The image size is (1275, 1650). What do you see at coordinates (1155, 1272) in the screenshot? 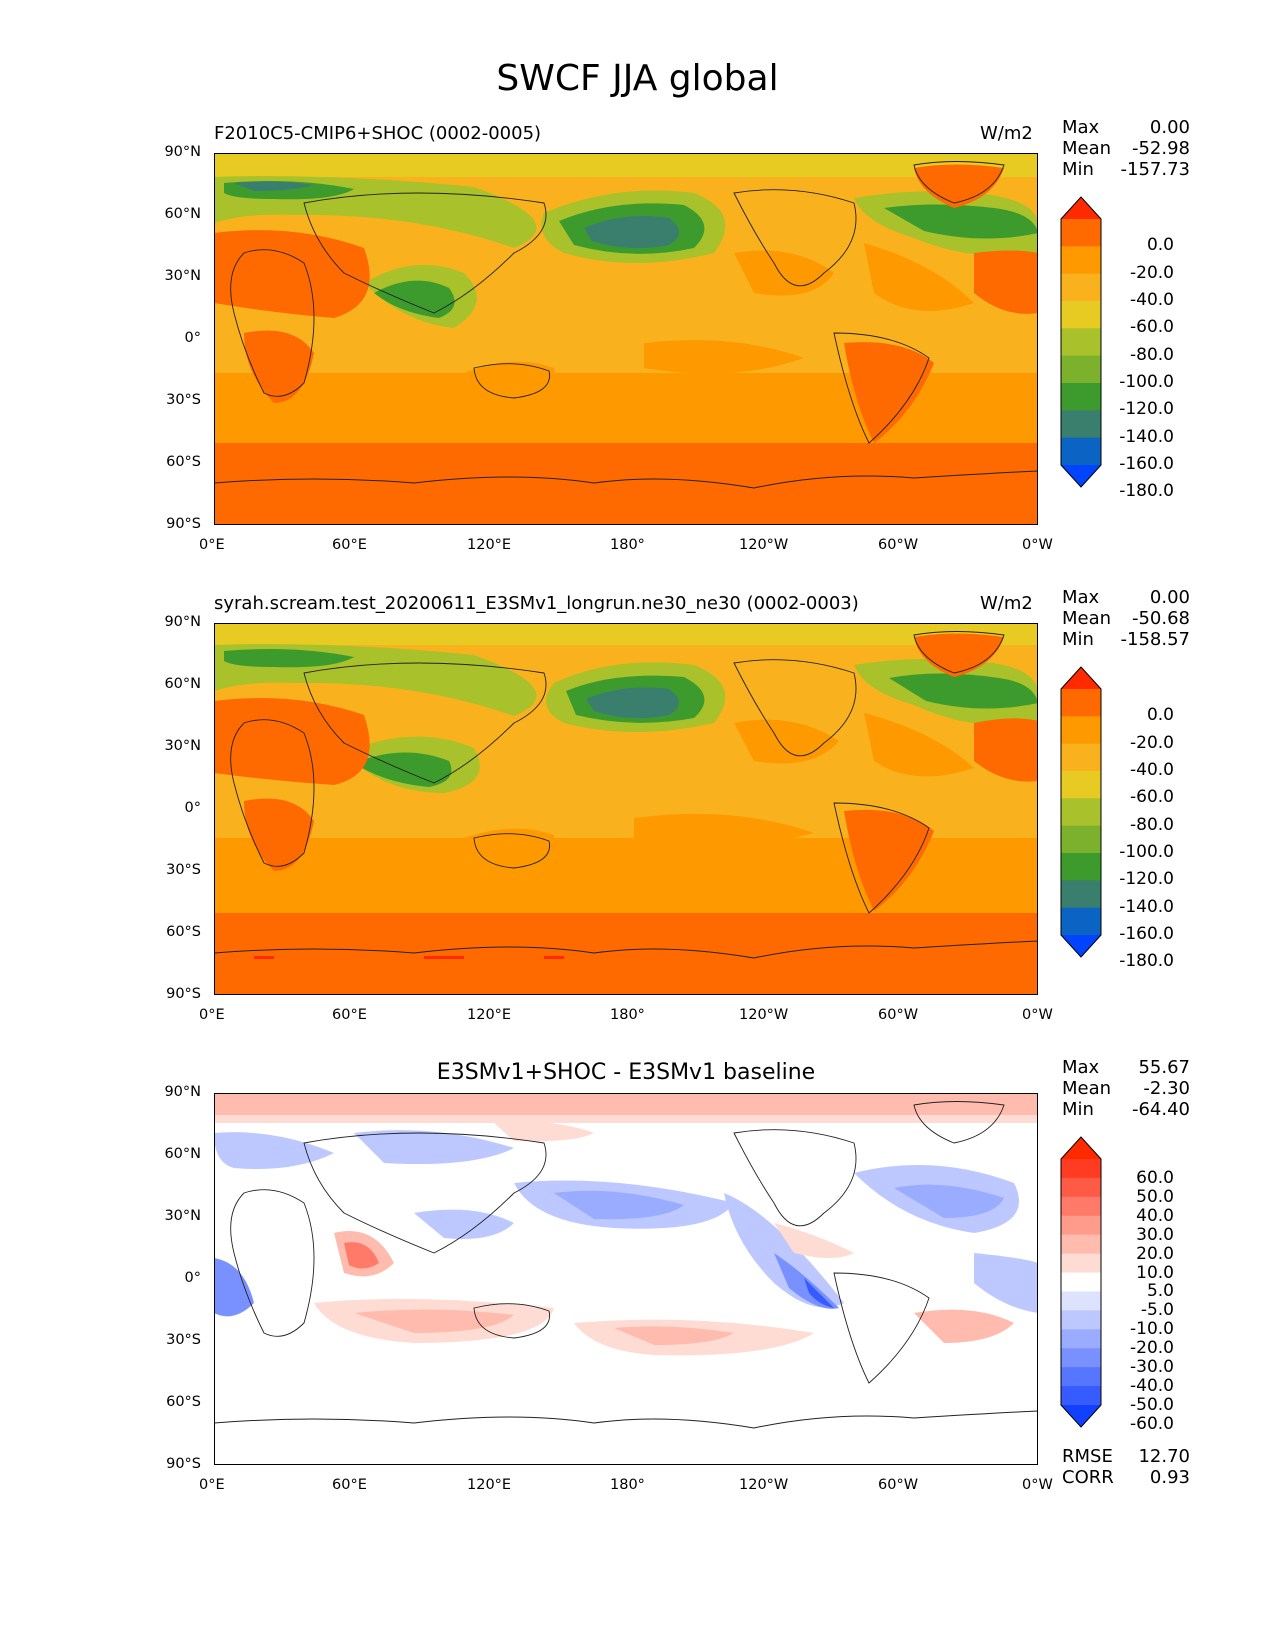
I see `colorbar-tick-label: 10.0` at bounding box center [1155, 1272].